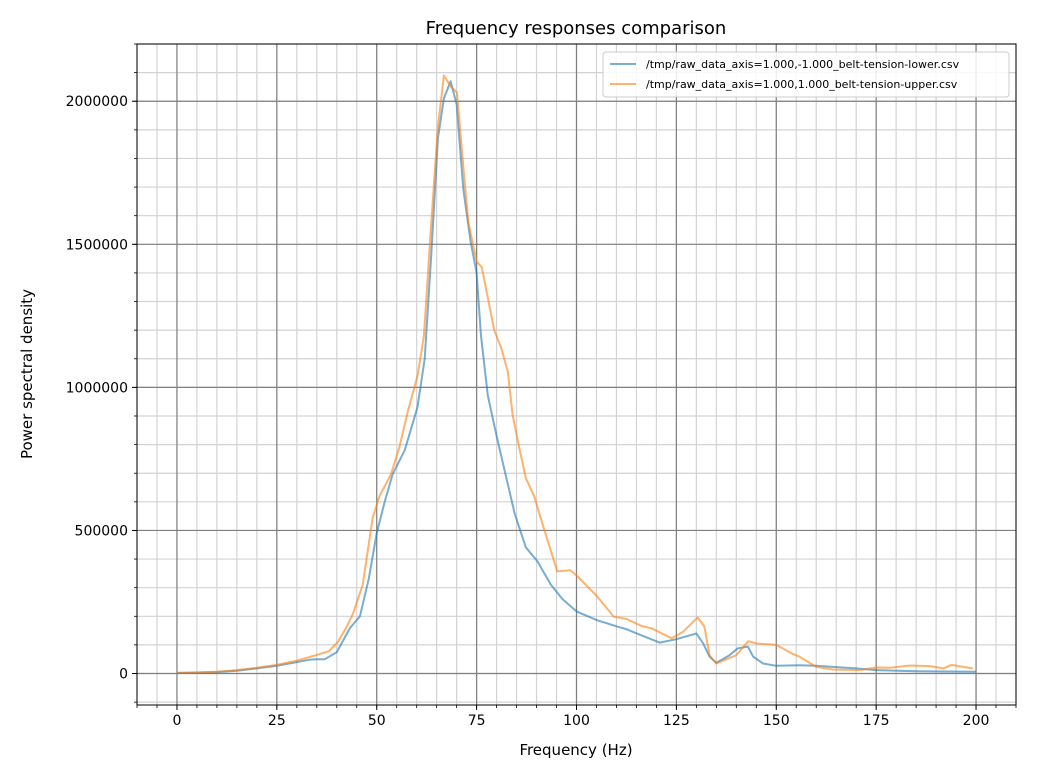 Image resolution: width=1037 pixels, height=779 pixels. I want to click on chart-title: Frequency responses comparison, so click(576, 28).